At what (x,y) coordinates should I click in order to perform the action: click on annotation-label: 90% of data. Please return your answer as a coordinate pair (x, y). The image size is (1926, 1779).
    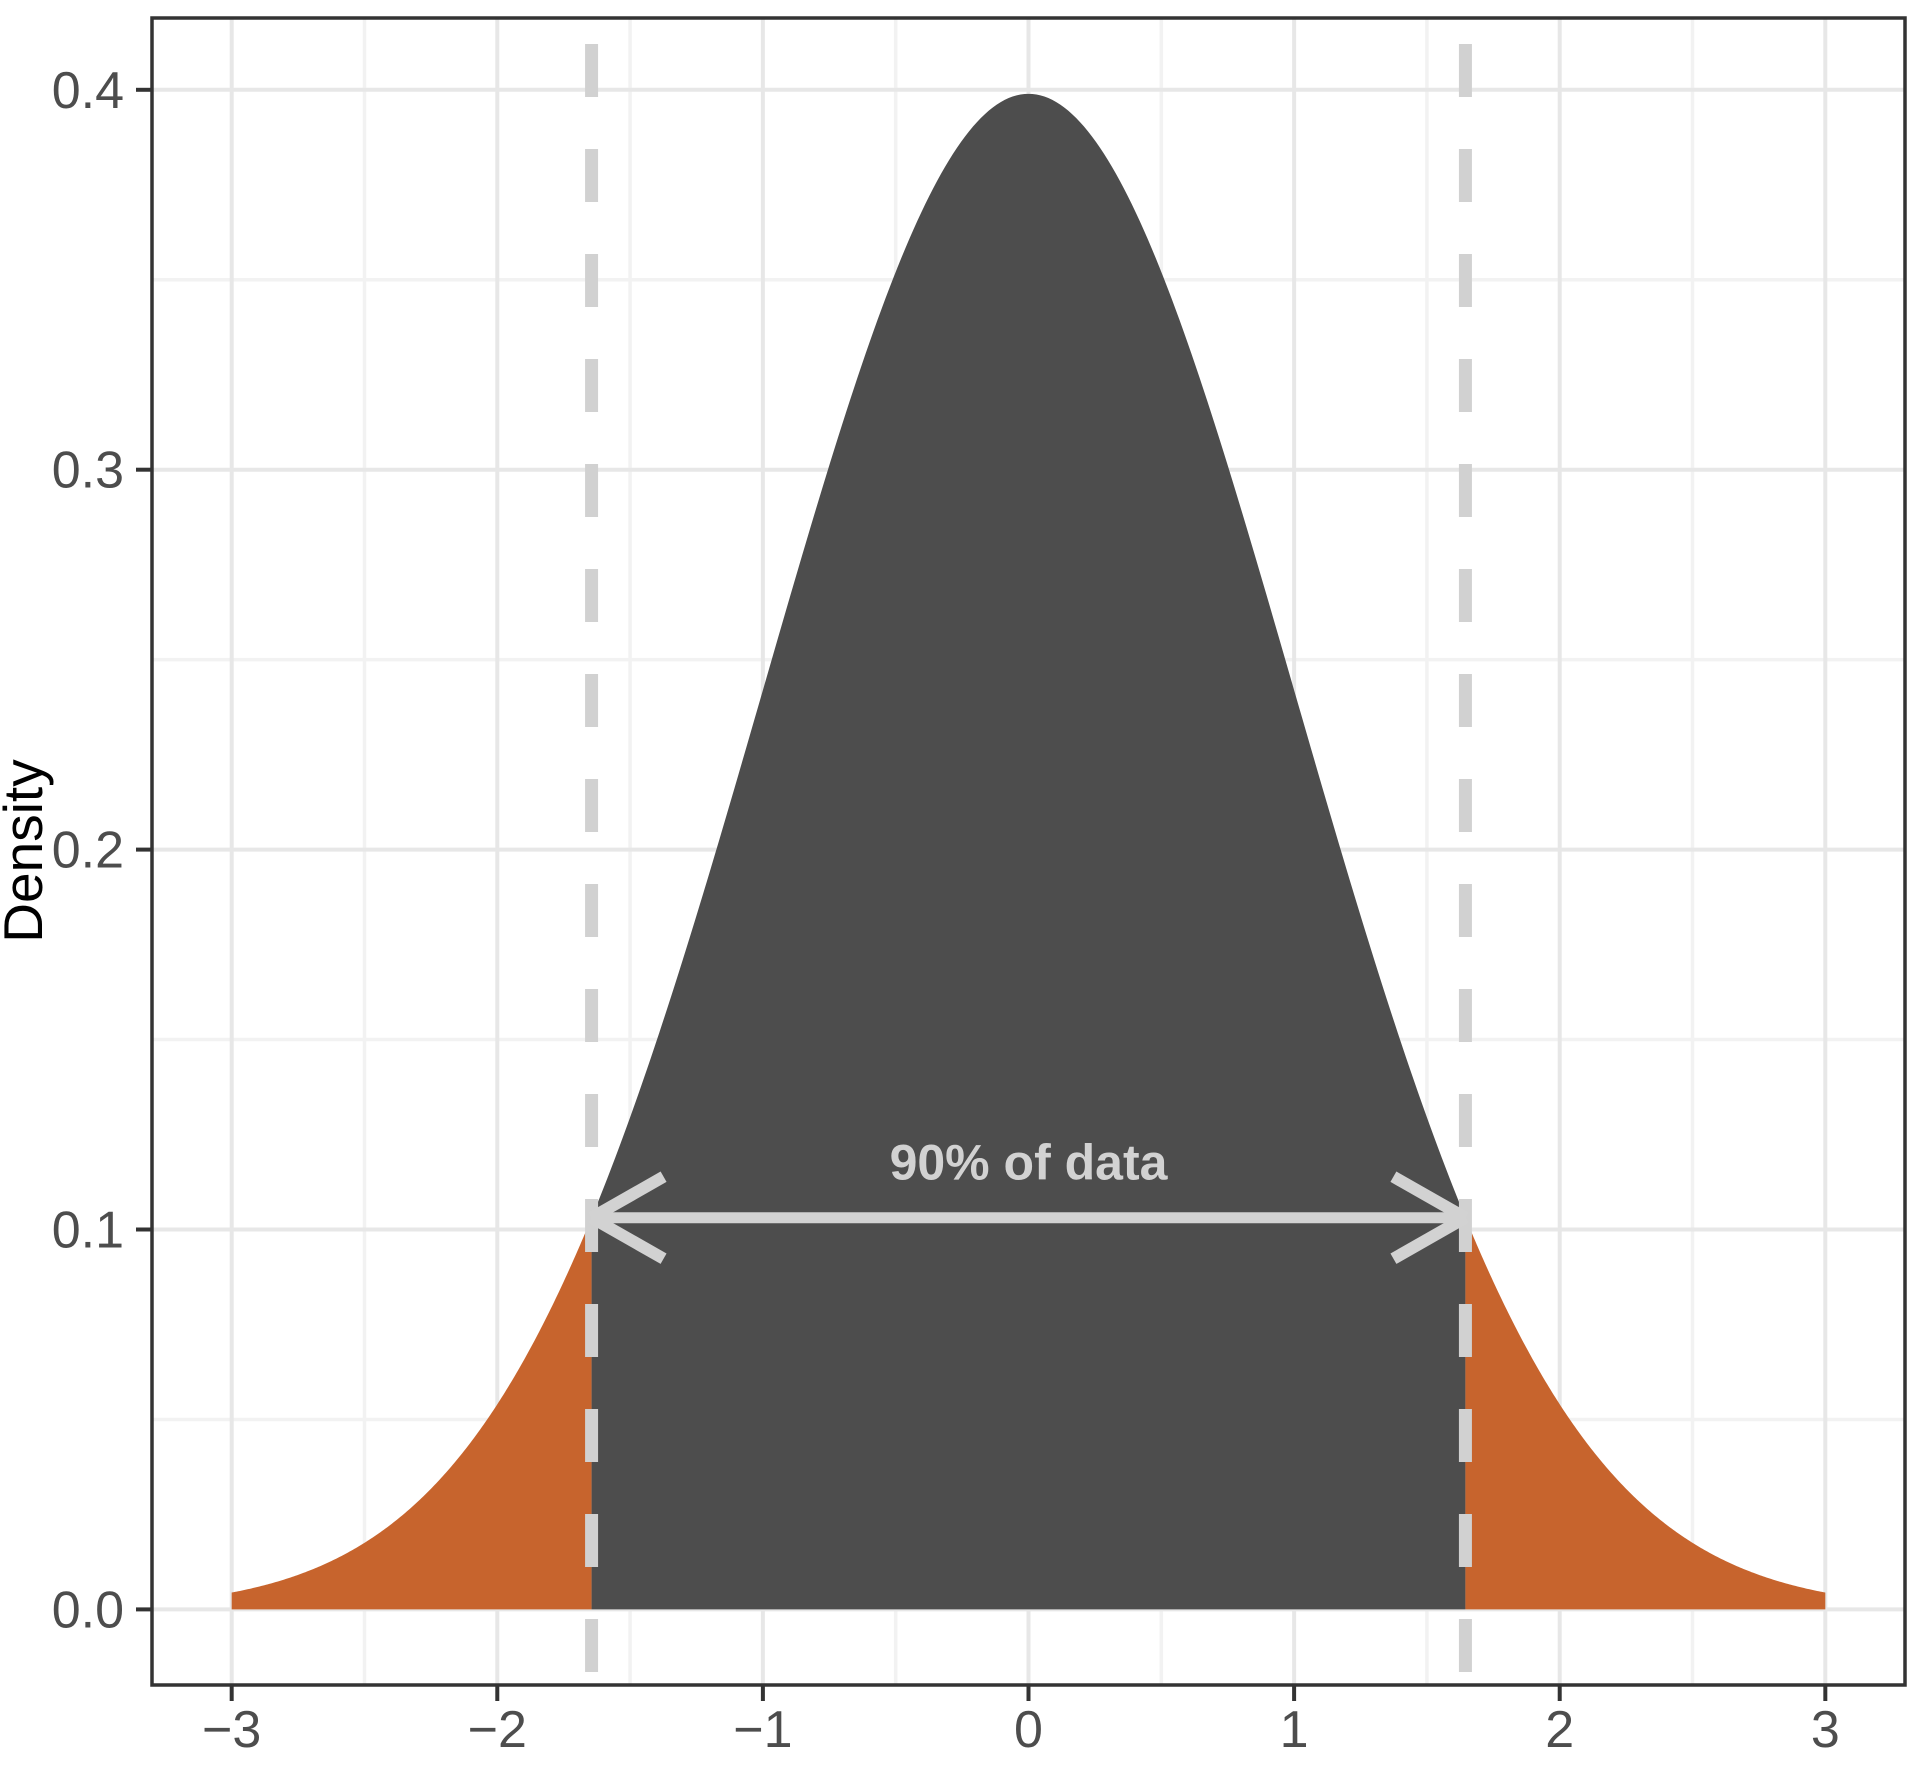
    Looking at the image, I should click on (1029, 1163).